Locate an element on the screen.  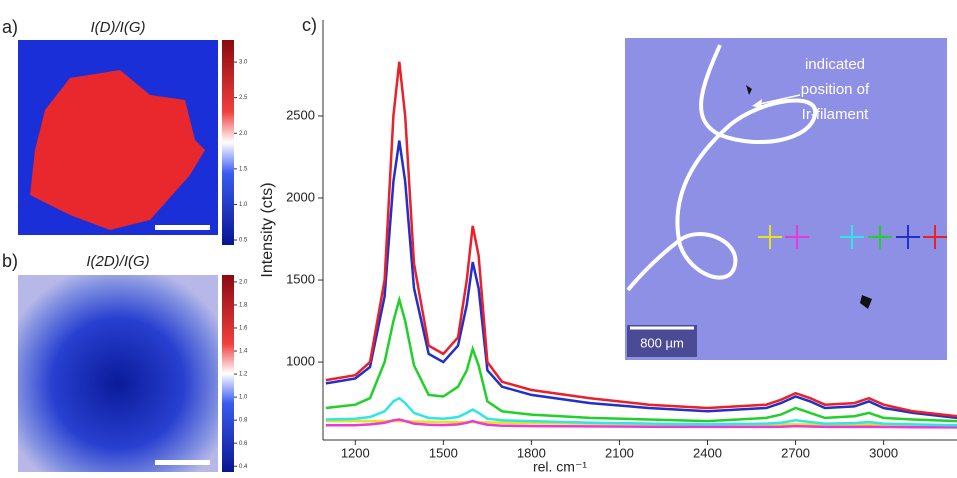
colorbar-tick-label: 0.5 is located at coordinates (243, 241).